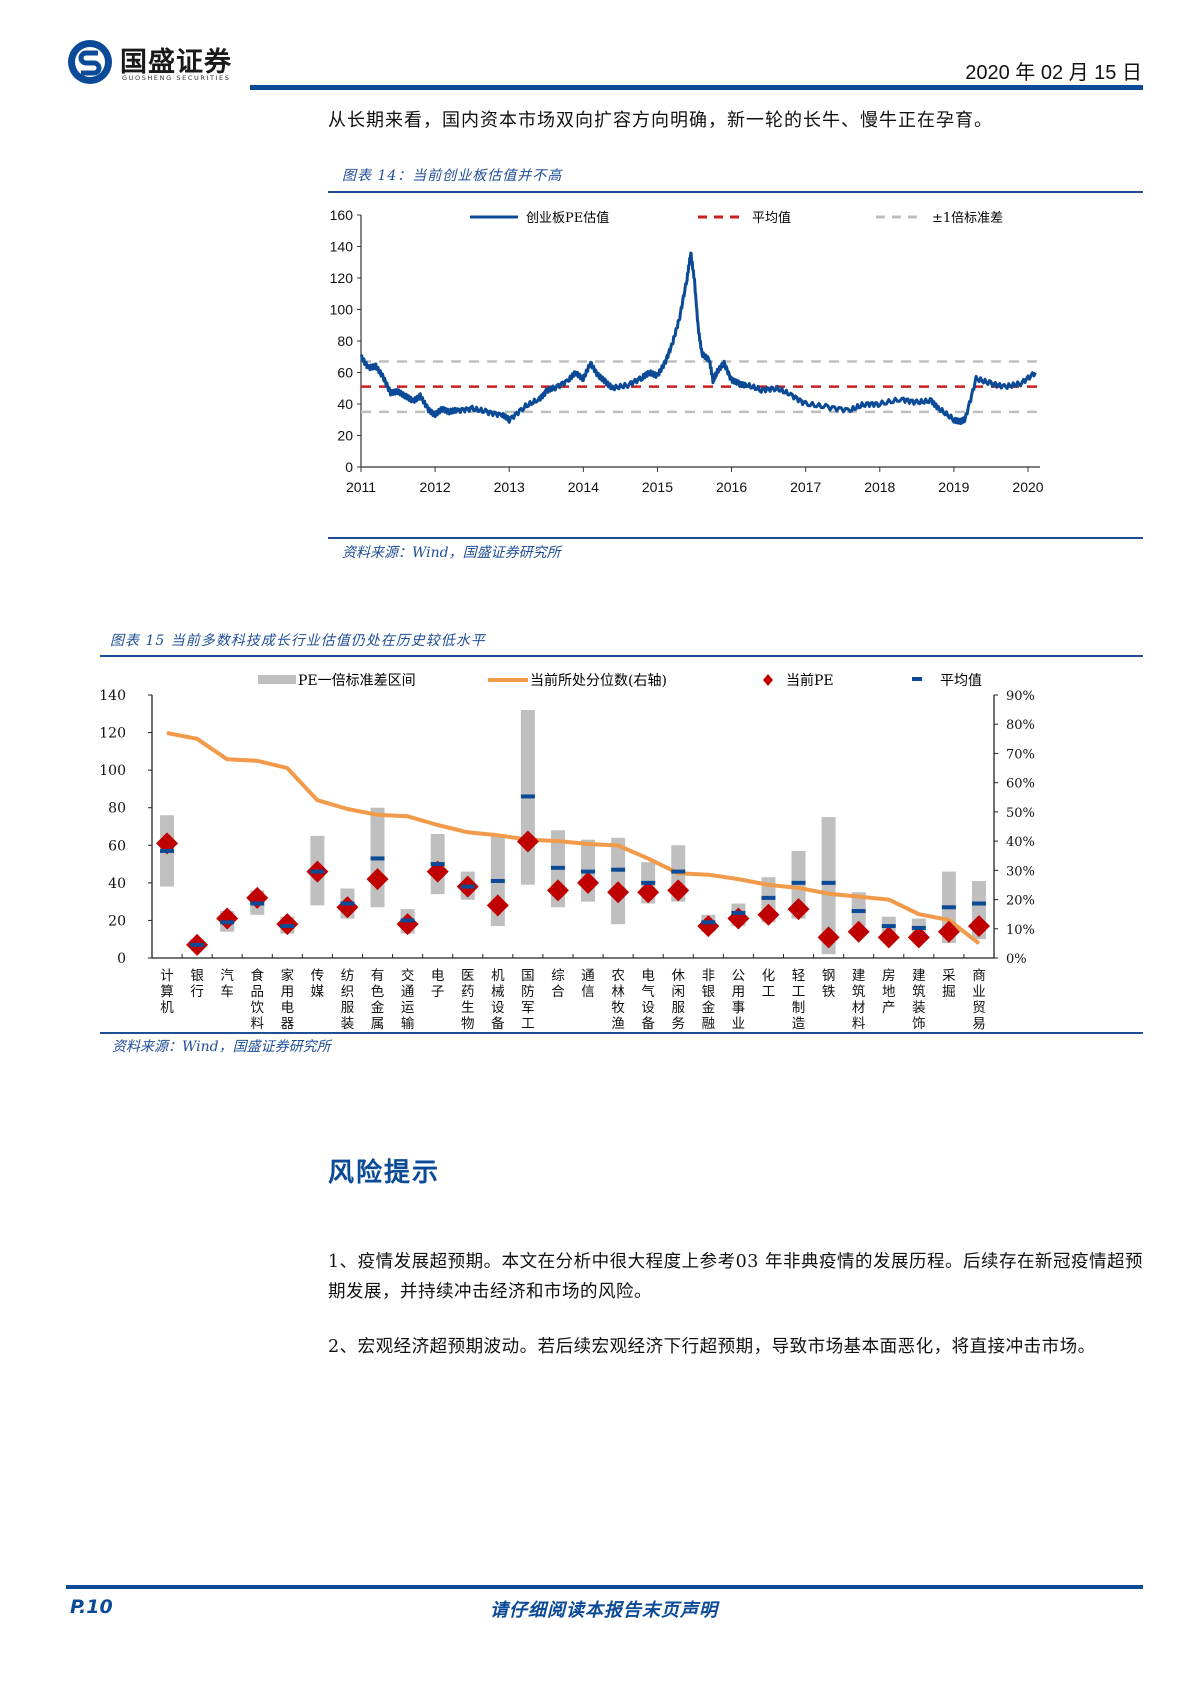 The height and width of the screenshot is (1698, 1200). Describe the element at coordinates (618, 1008) in the screenshot. I see `category-label: 牧` at that location.